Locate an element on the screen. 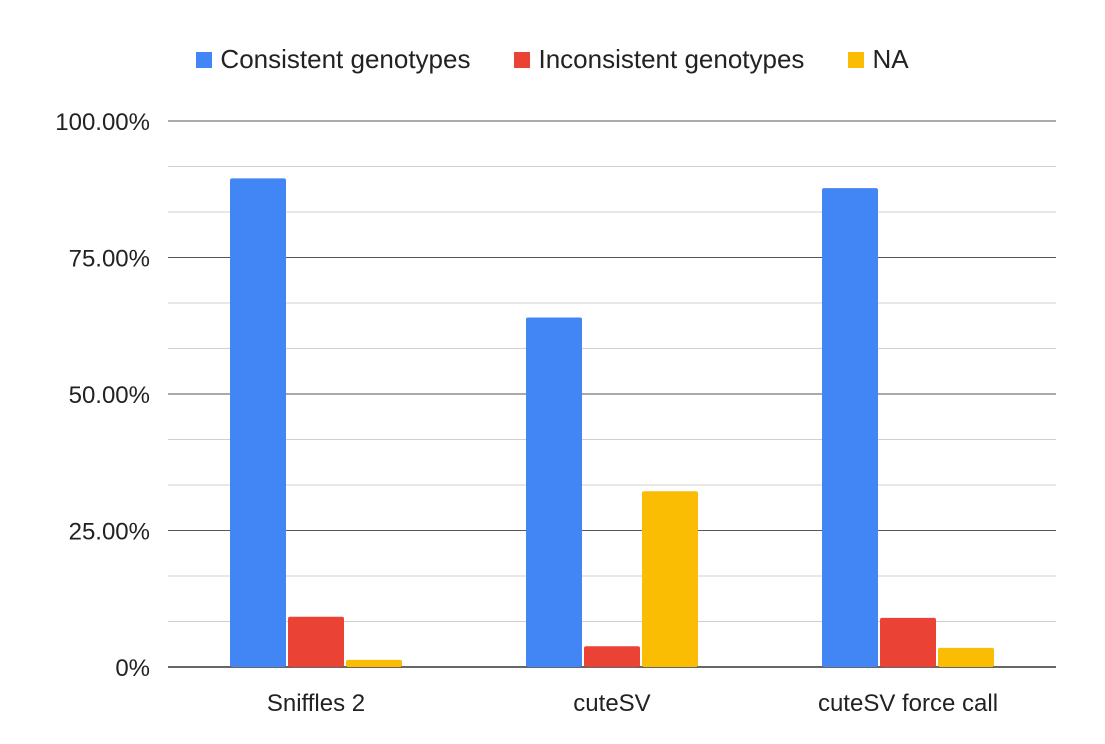 This screenshot has width=1105, height=744. legend-swatch-inconsistent is located at coordinates (522, 59).